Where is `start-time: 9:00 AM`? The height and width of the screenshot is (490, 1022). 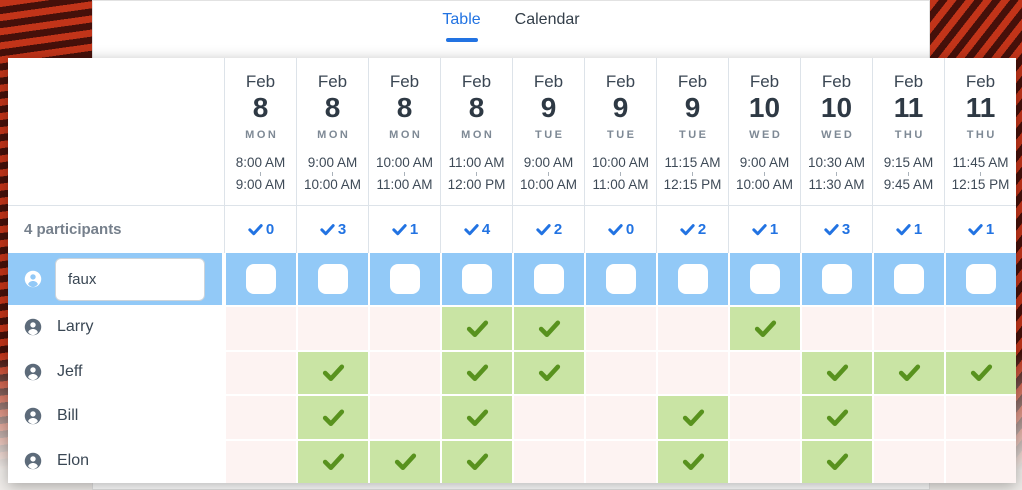 start-time: 9:00 AM is located at coordinates (332, 162).